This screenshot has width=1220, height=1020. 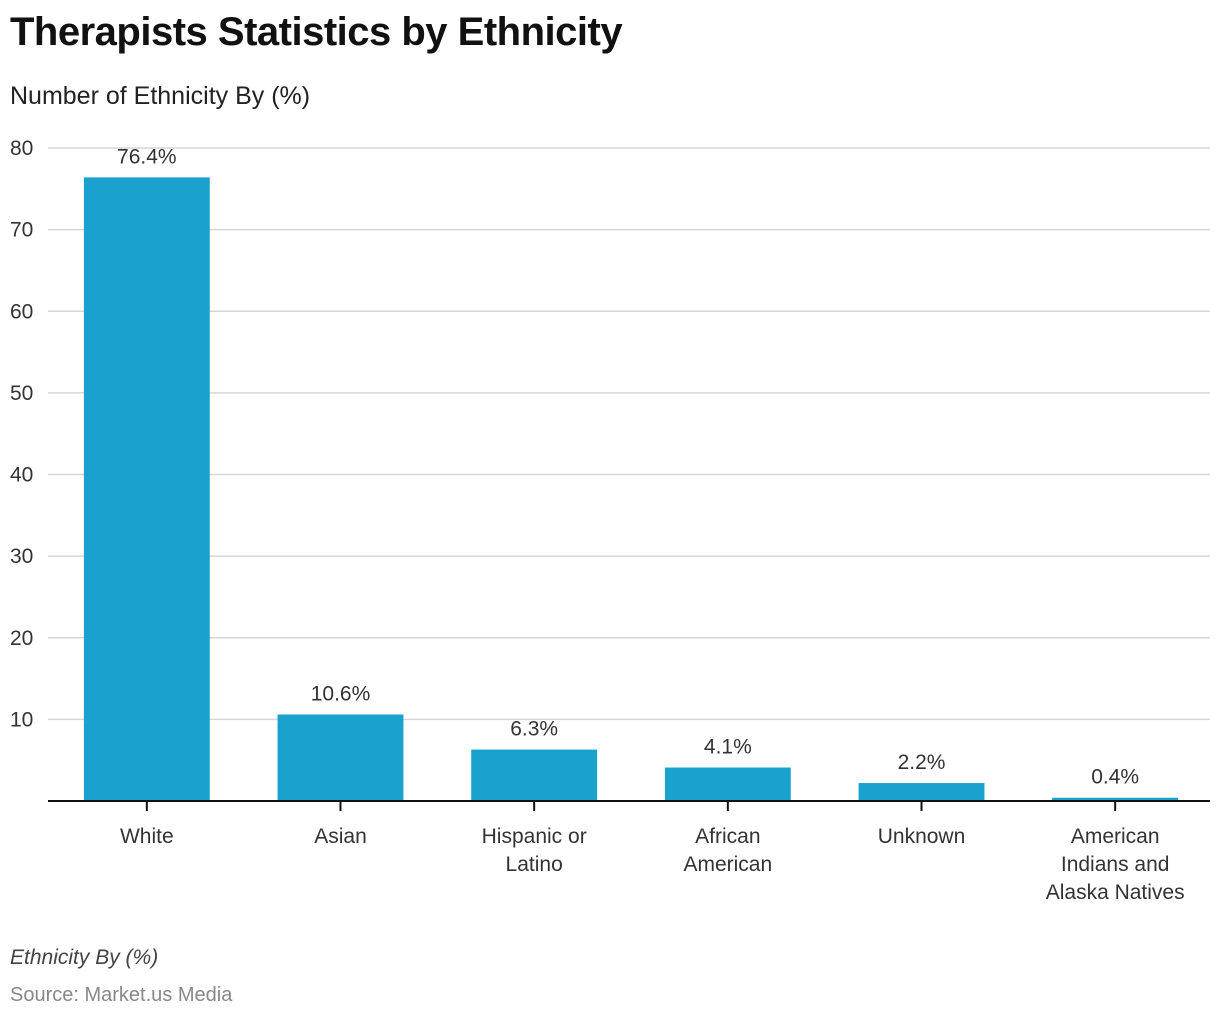 I want to click on data-label: 76.4%, so click(x=147, y=156).